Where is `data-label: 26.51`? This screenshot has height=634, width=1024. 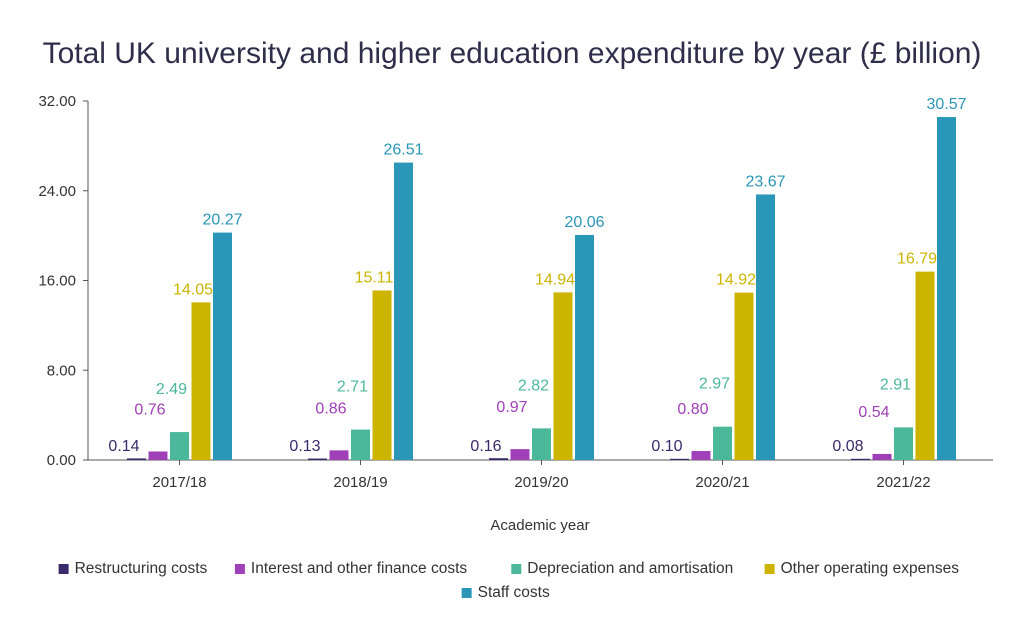
data-label: 26.51 is located at coordinates (403, 150).